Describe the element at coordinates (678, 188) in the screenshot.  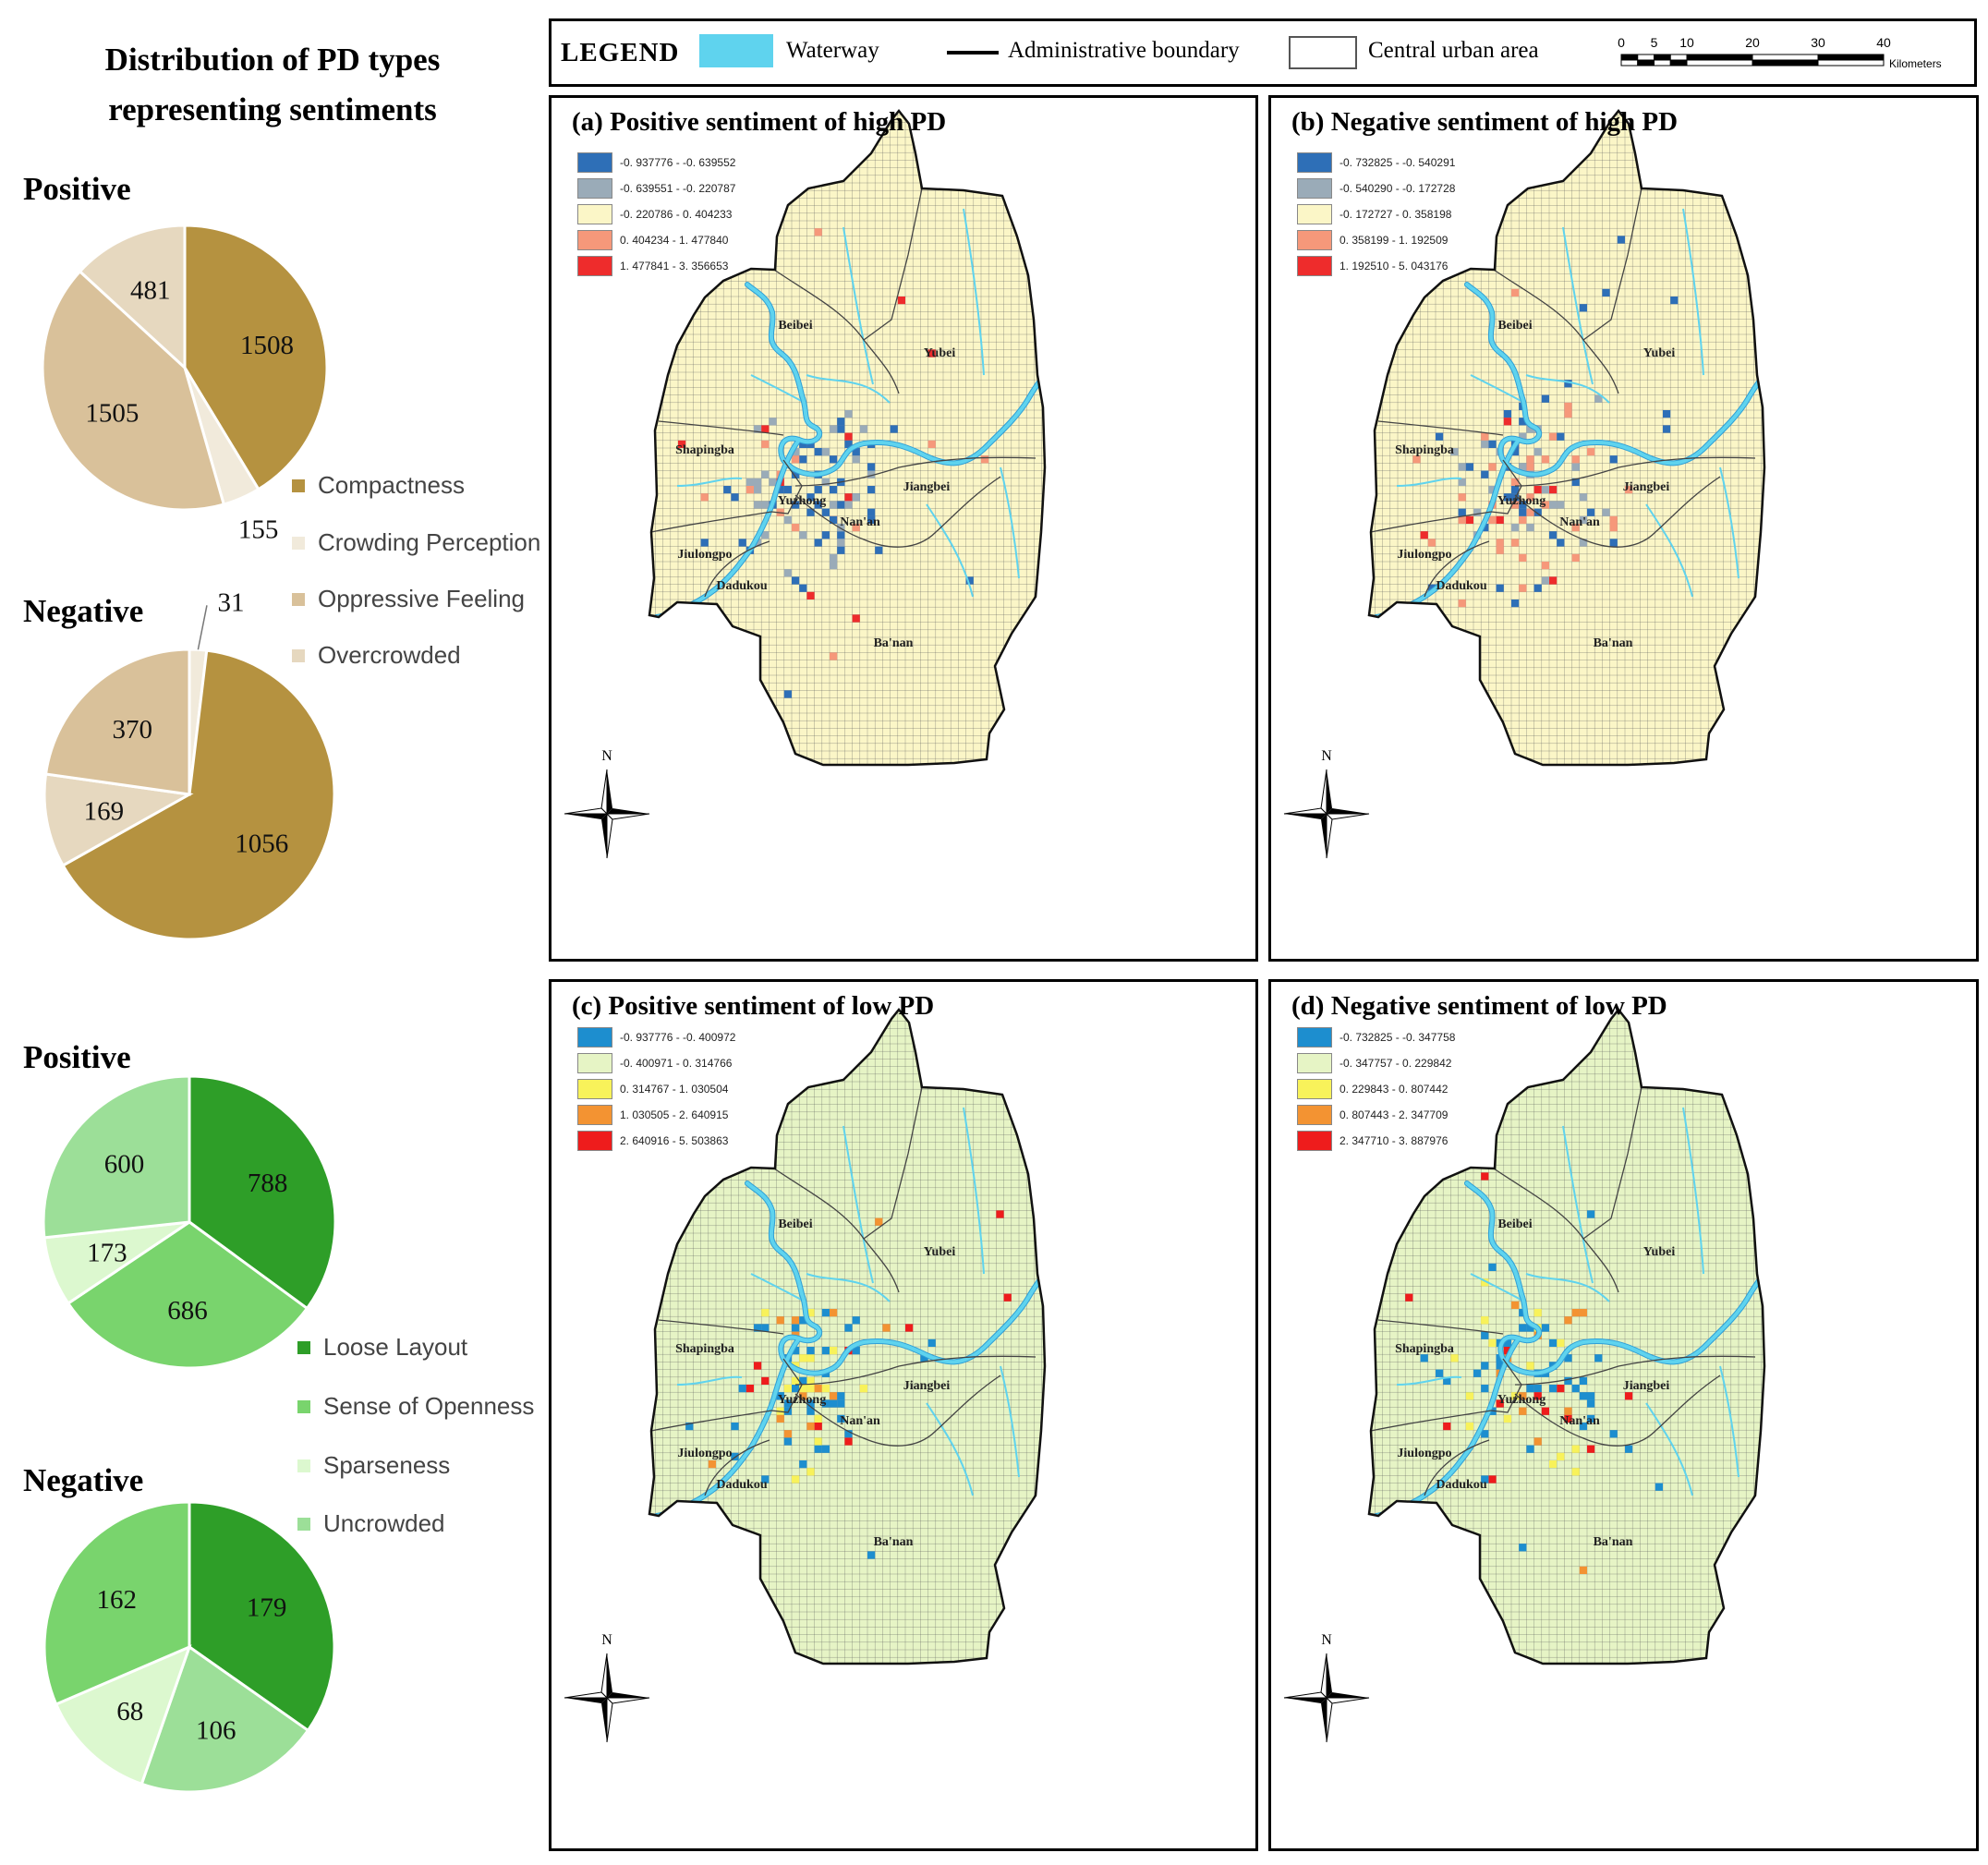
I see `class-label: -0. 639551 - -0. 220787` at that location.